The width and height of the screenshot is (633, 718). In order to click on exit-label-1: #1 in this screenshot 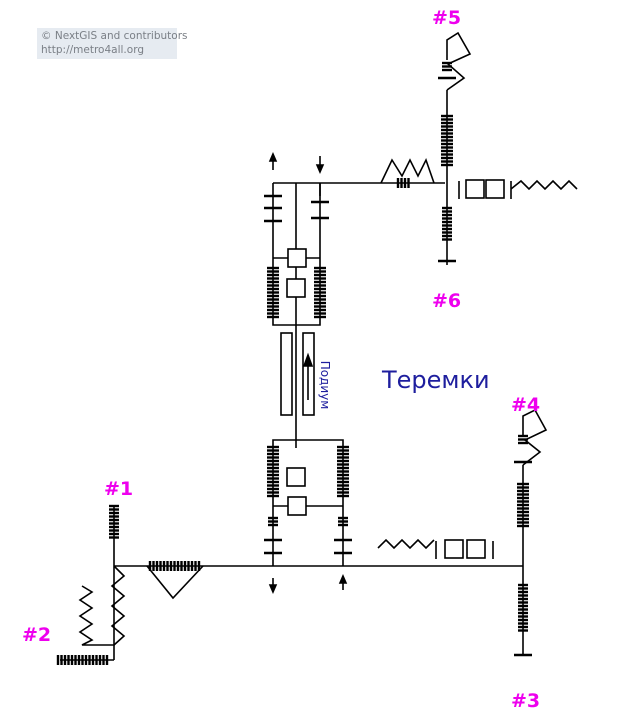, I will do `click(119, 489)`.